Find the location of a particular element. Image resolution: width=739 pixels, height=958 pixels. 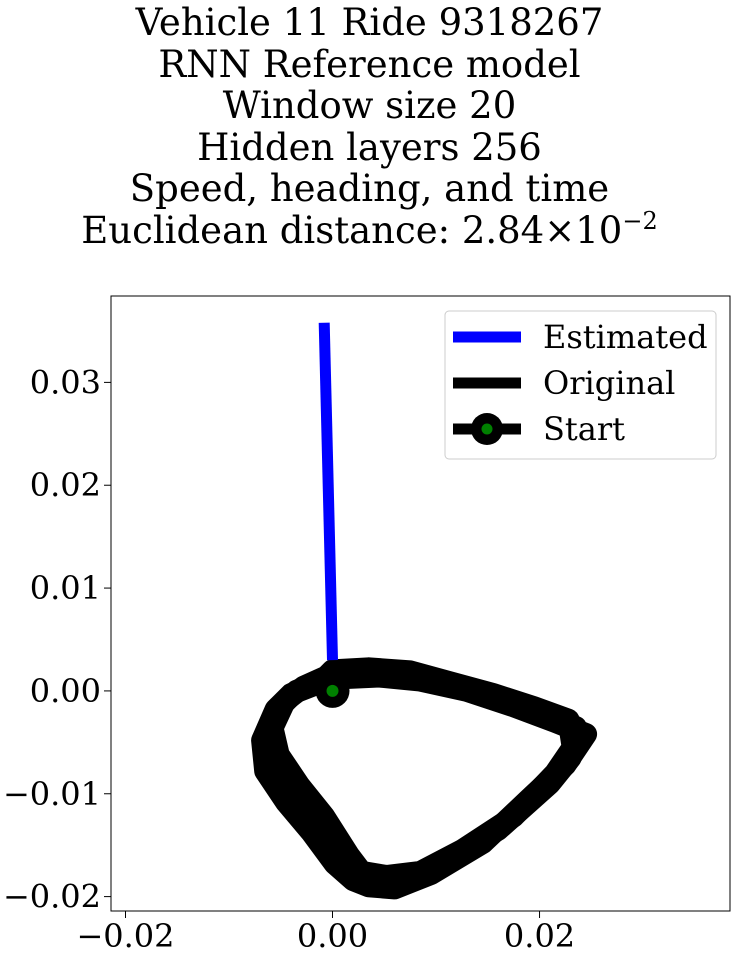

x-axis: −0.02 0.00 0.02 is located at coordinates (325, 933).